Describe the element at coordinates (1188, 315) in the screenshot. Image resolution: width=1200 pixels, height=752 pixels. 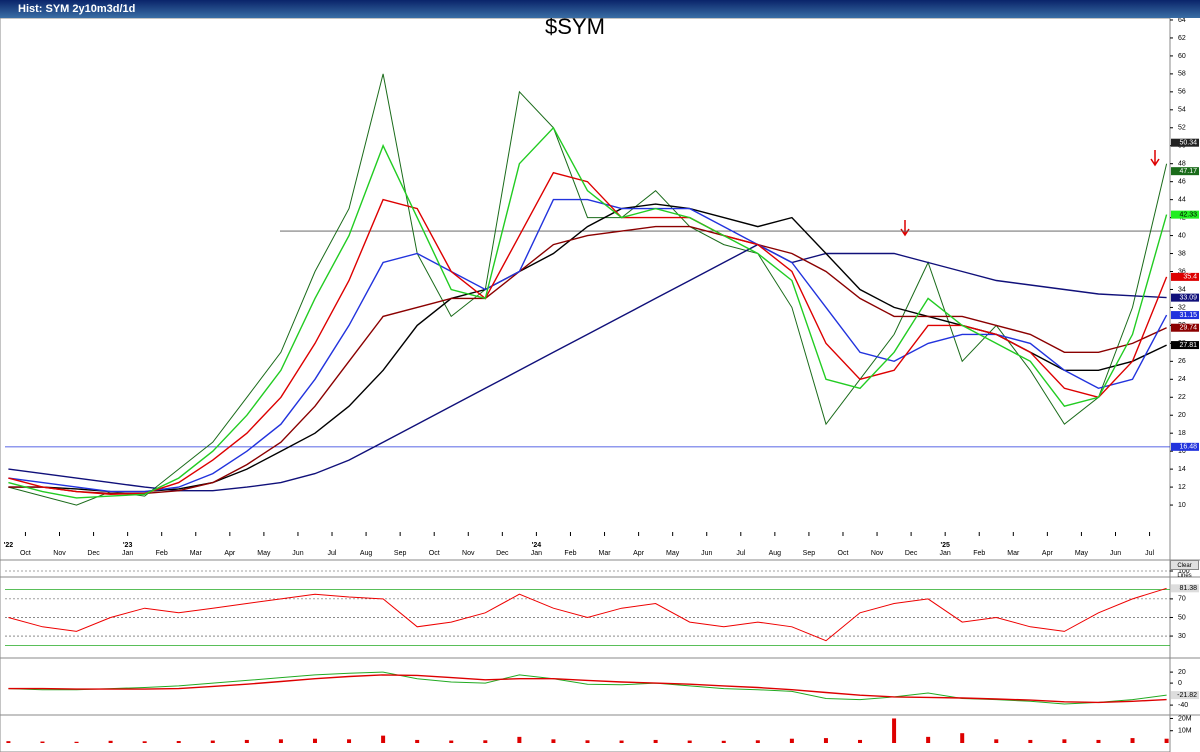
I see `price-label: 31.15` at that location.